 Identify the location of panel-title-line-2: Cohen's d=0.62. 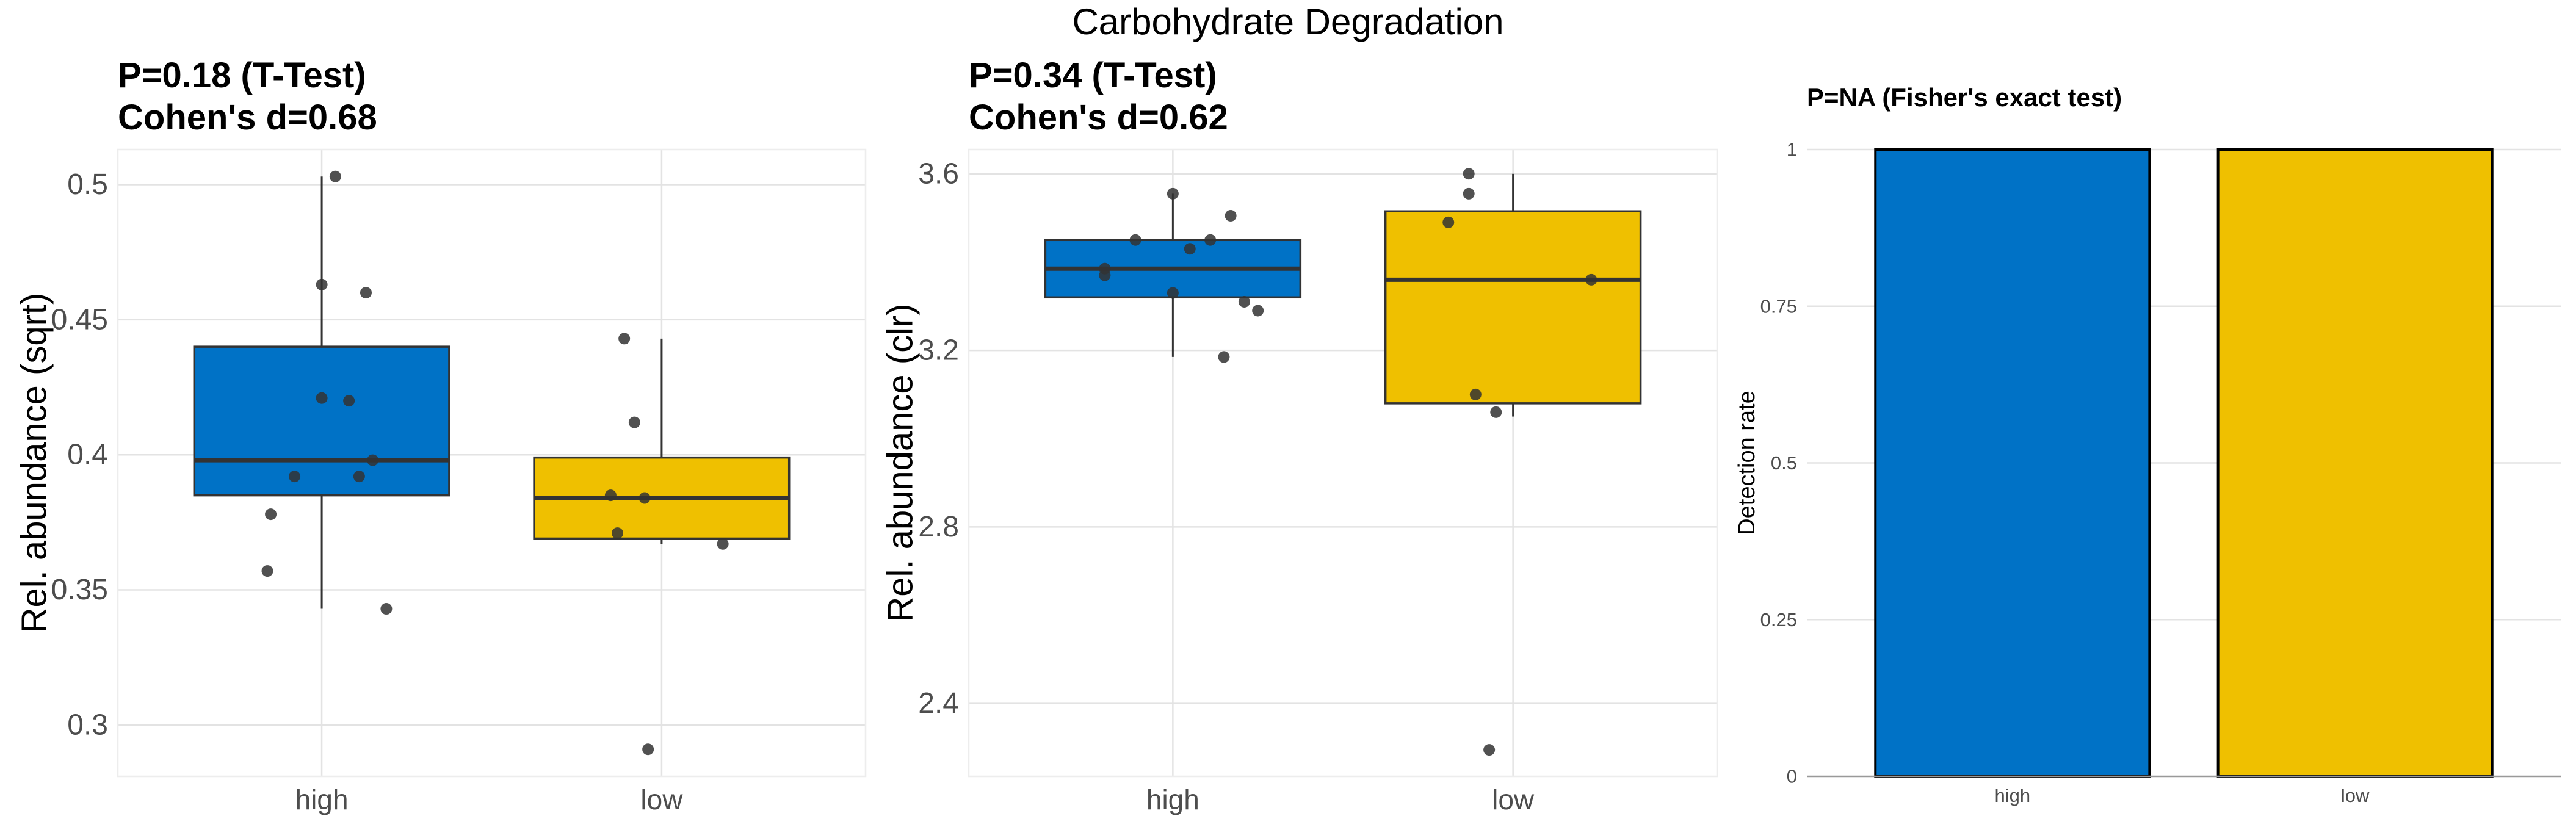
(1098, 117).